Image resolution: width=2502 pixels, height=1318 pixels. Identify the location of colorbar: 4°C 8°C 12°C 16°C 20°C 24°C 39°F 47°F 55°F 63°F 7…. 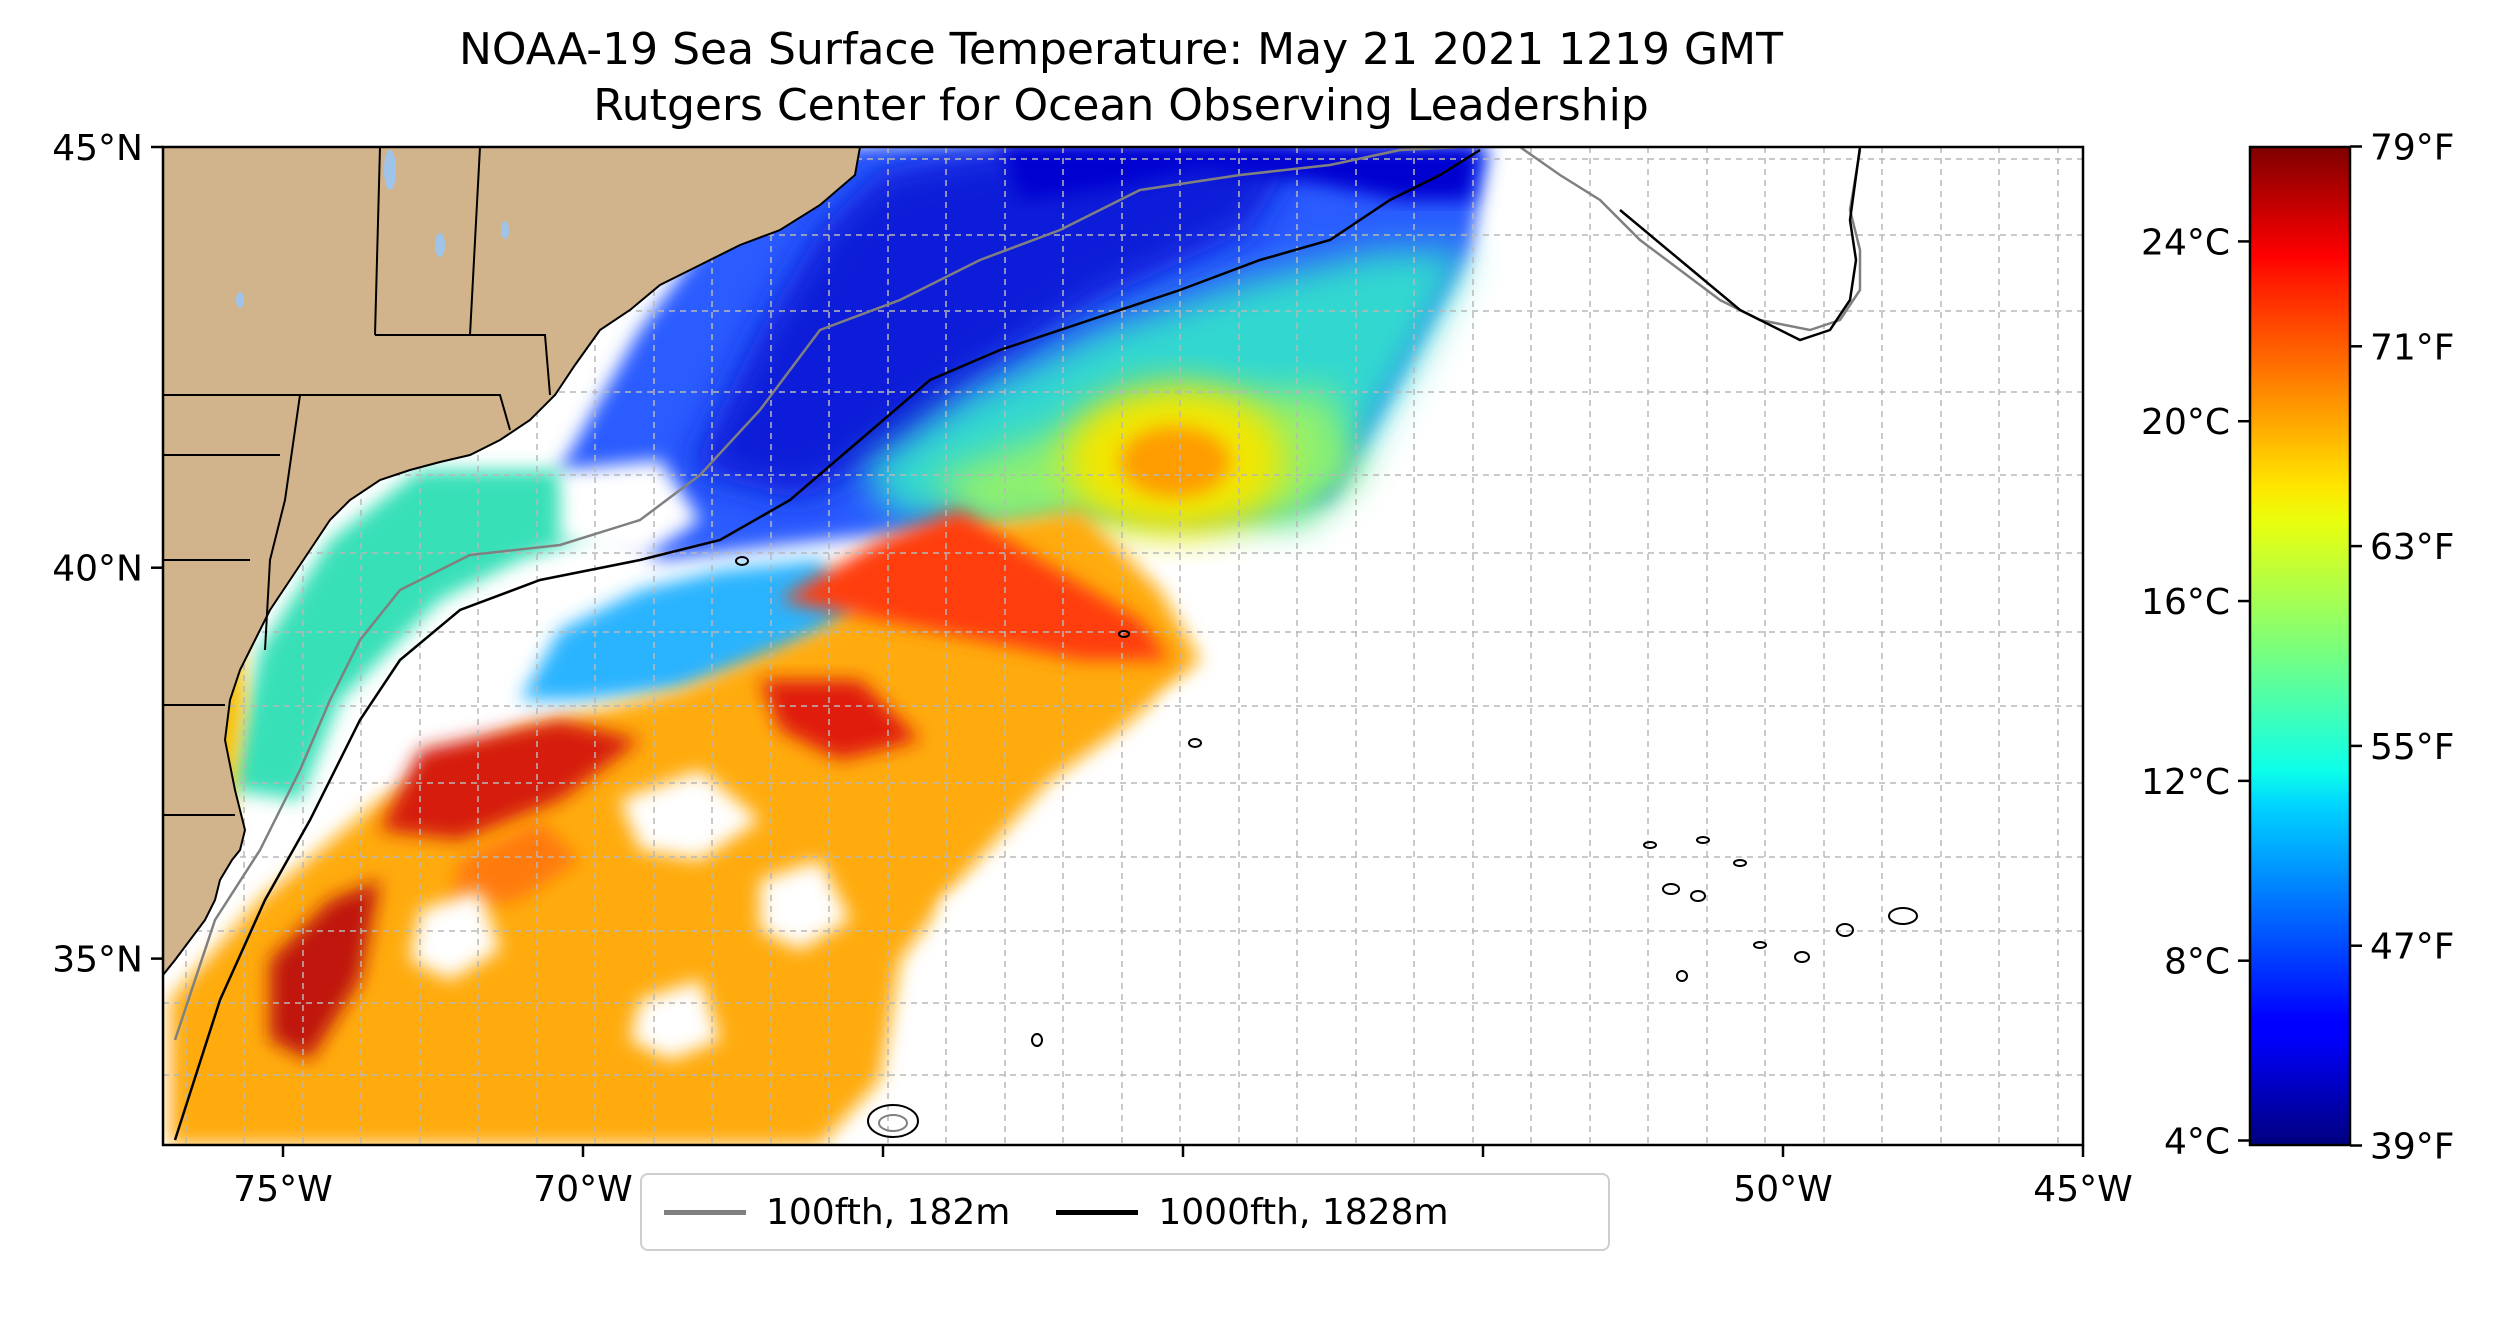
(2297, 648).